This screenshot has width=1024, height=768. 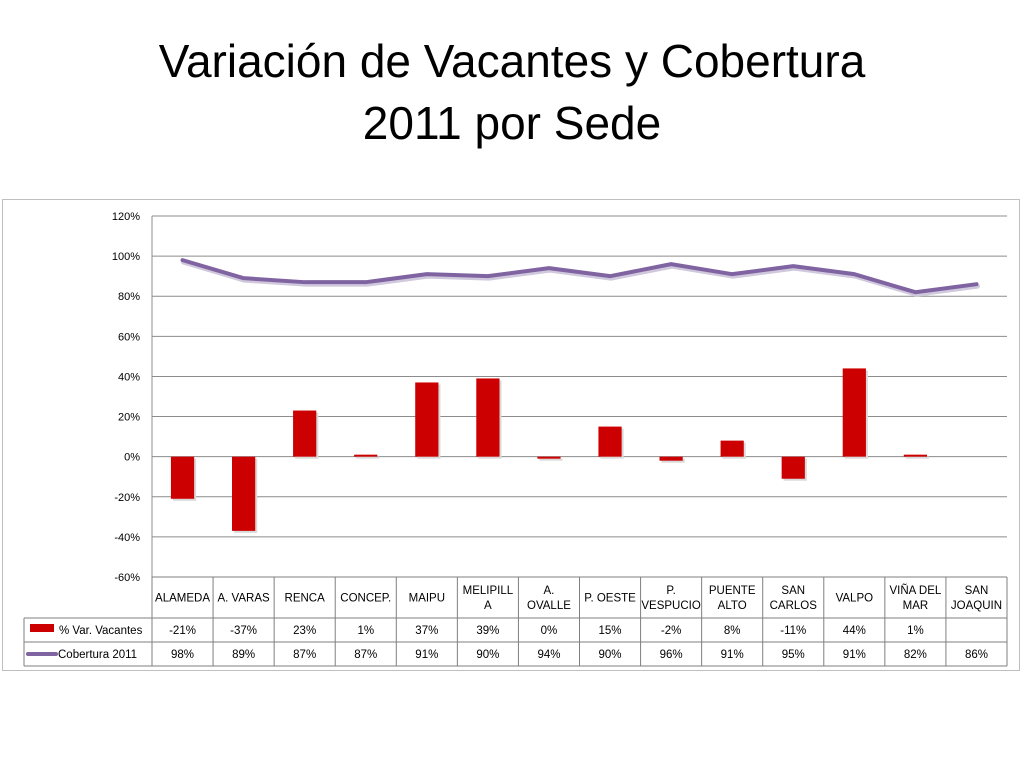 What do you see at coordinates (126, 257) in the screenshot?
I see `y-tick-label: 100%` at bounding box center [126, 257].